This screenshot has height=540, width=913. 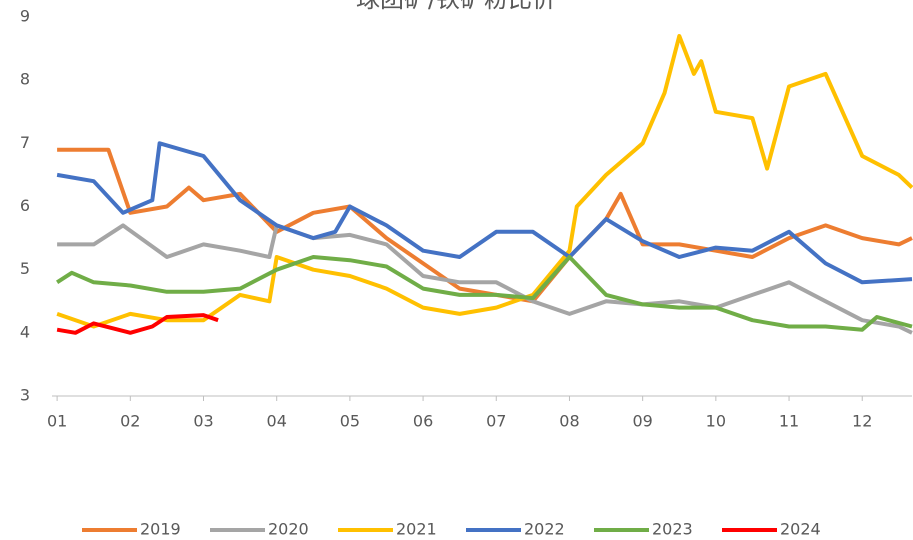 I want to click on x-tick-label: 11, so click(x=789, y=421).